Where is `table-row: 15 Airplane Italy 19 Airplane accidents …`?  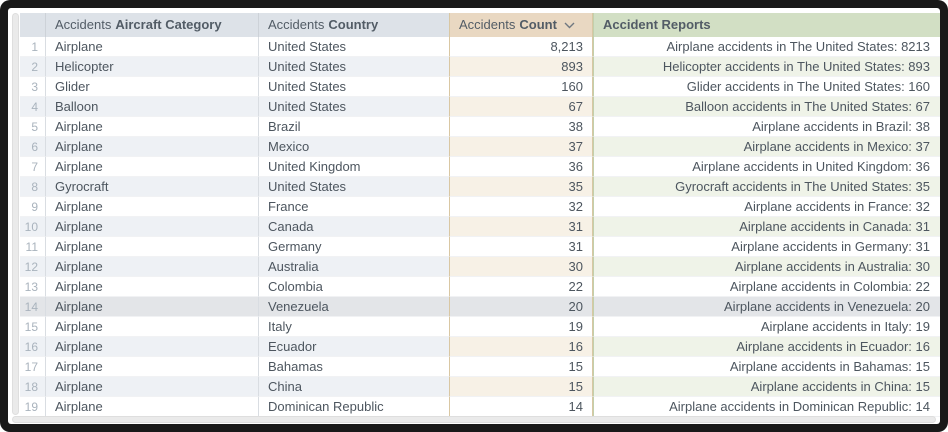
table-row: 15 Airplane Italy 19 Airplane accidents … is located at coordinates (480, 327).